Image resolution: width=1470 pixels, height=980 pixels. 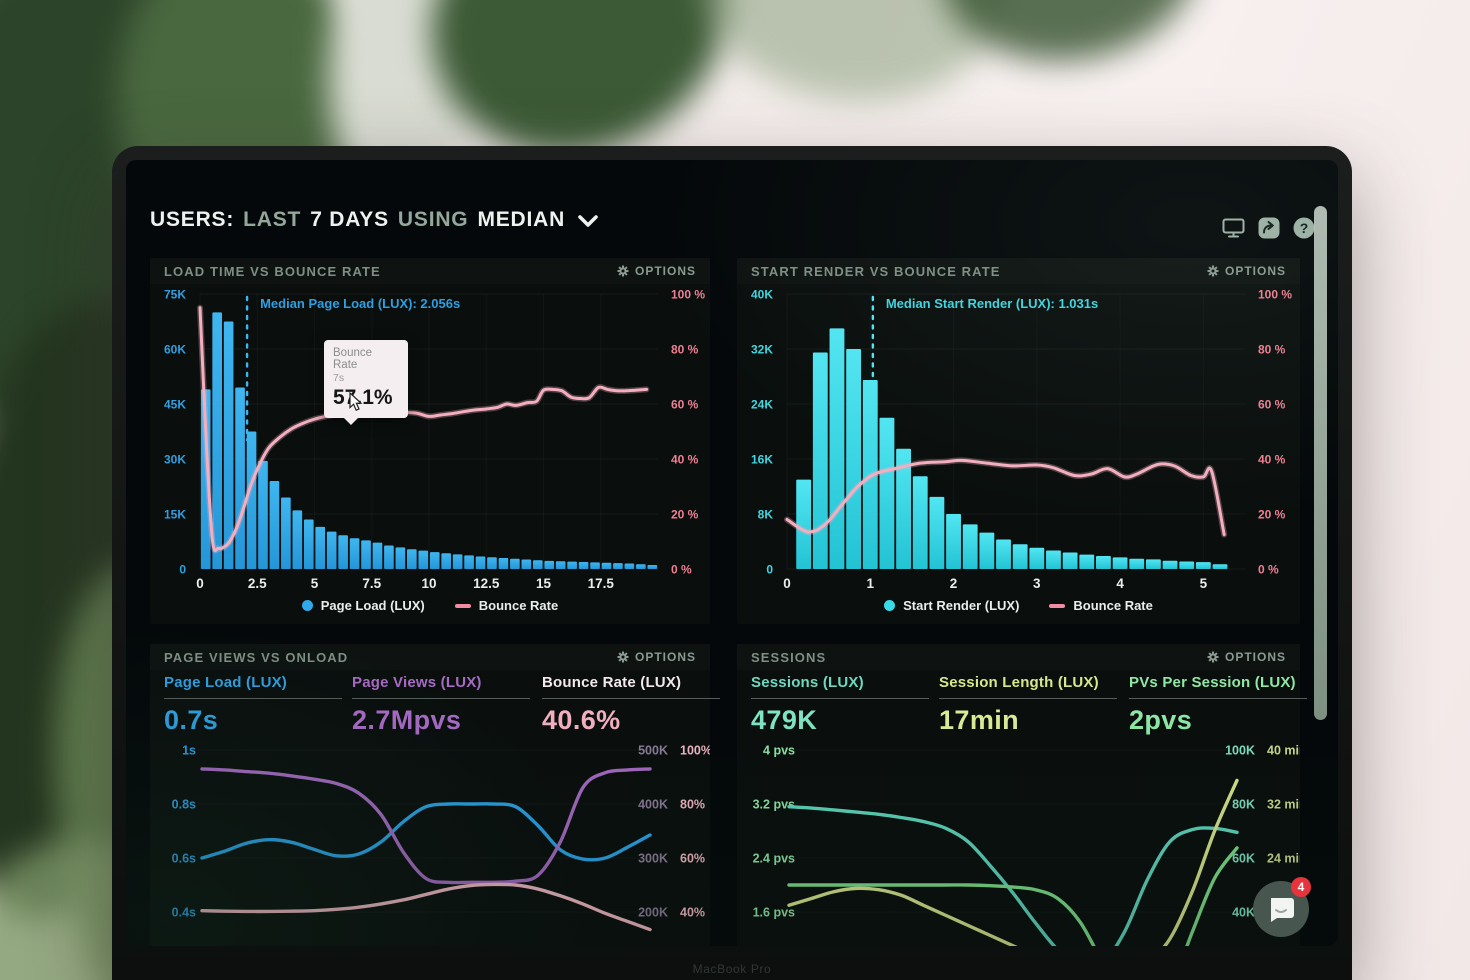 I want to click on header-days-label: 7 DAYS, so click(x=349, y=219).